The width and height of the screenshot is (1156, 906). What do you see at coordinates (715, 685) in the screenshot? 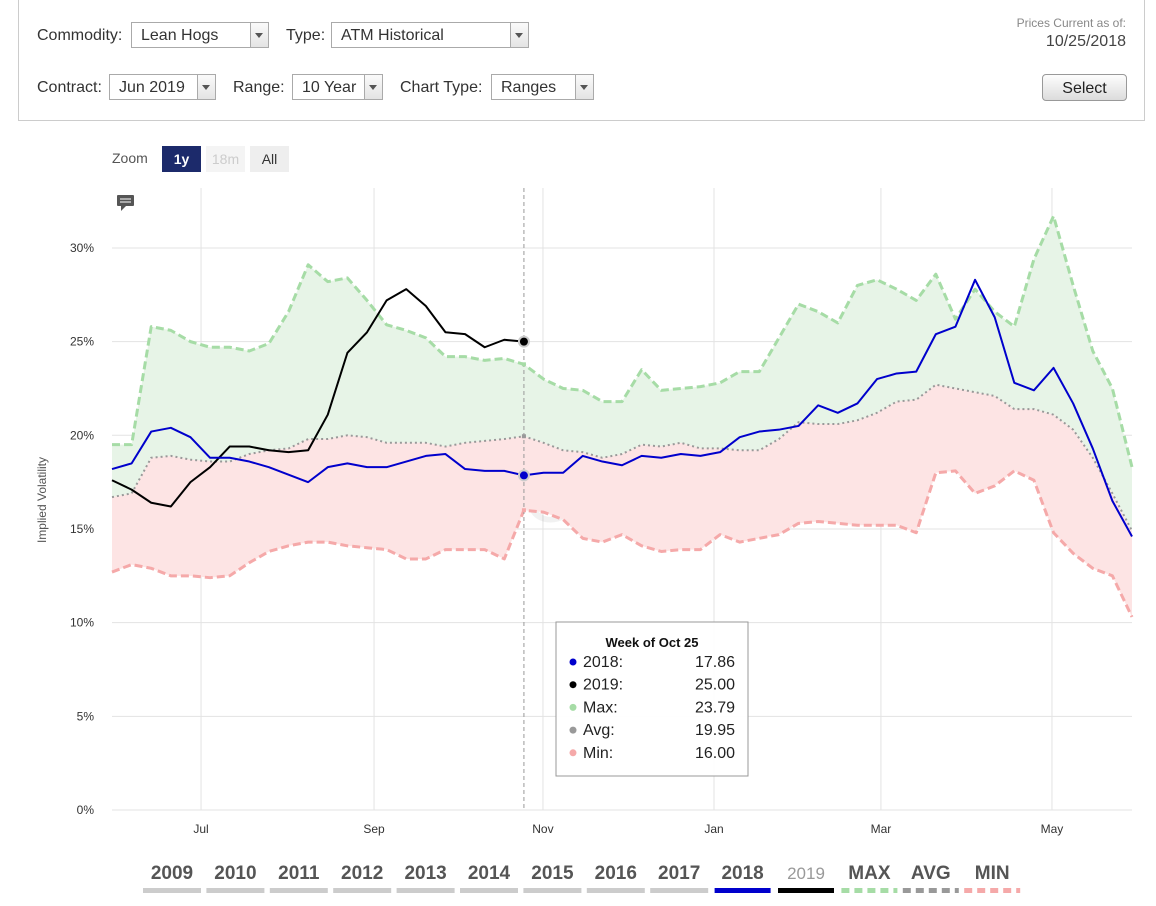
I see `tooltip-value: 25.00` at bounding box center [715, 685].